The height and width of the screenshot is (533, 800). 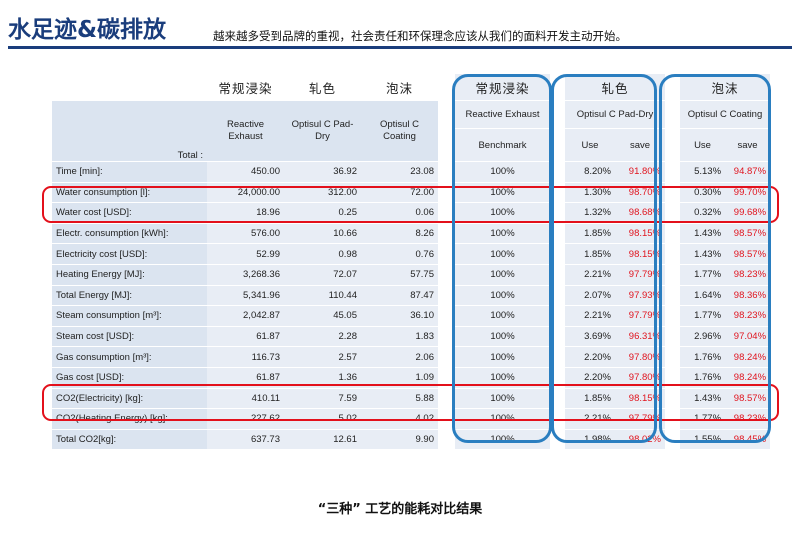 I want to click on value-exhaust: 637.73, so click(x=245, y=440).